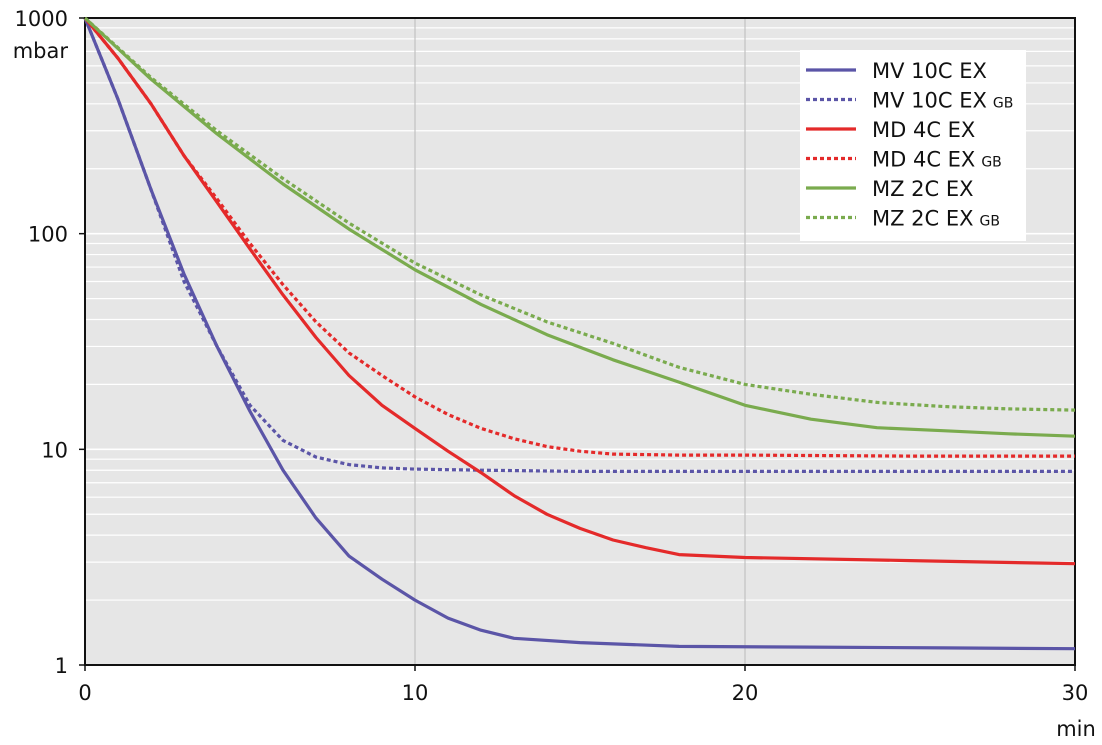 The height and width of the screenshot is (745, 1102). What do you see at coordinates (1075, 693) in the screenshot?
I see `x-tick-label: 30` at bounding box center [1075, 693].